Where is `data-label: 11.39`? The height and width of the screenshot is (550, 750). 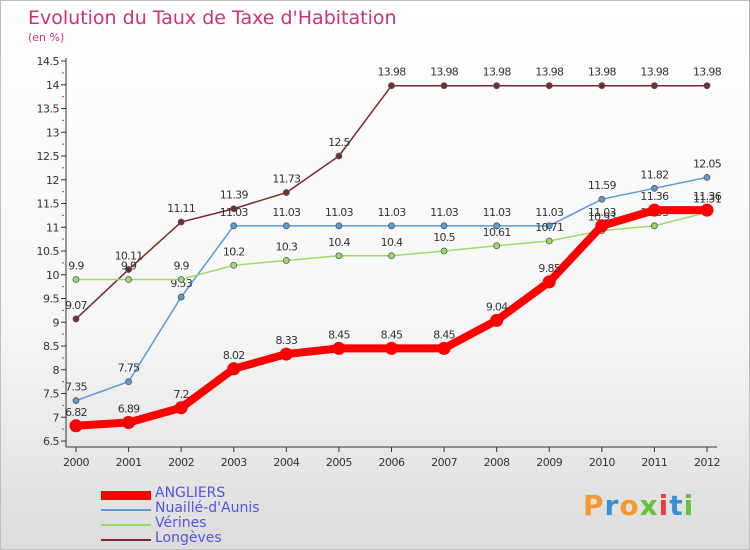
data-label: 11.39 is located at coordinates (234, 195).